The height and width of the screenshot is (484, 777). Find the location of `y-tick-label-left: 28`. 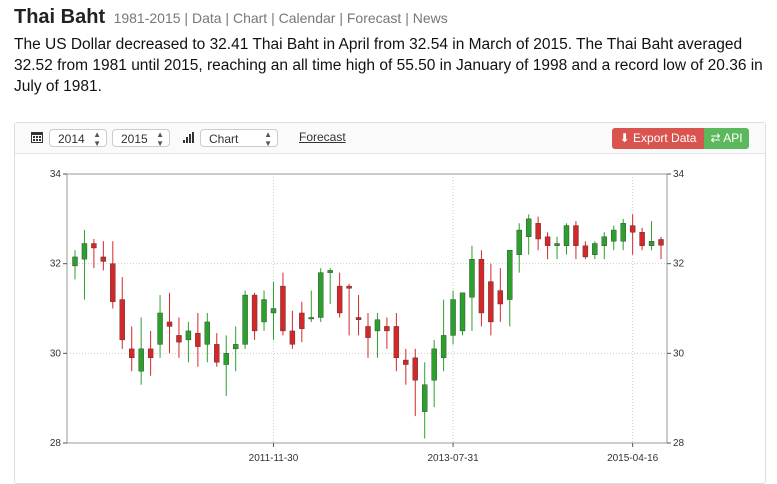

y-tick-label-left: 28 is located at coordinates (56, 443).